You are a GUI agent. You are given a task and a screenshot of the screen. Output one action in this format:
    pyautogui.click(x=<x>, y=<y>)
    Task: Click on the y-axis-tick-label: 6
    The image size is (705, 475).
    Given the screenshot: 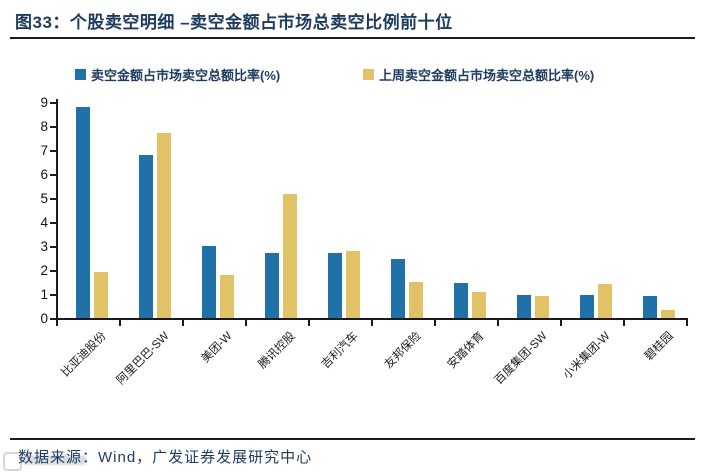 What is the action you would take?
    pyautogui.click(x=44, y=174)
    